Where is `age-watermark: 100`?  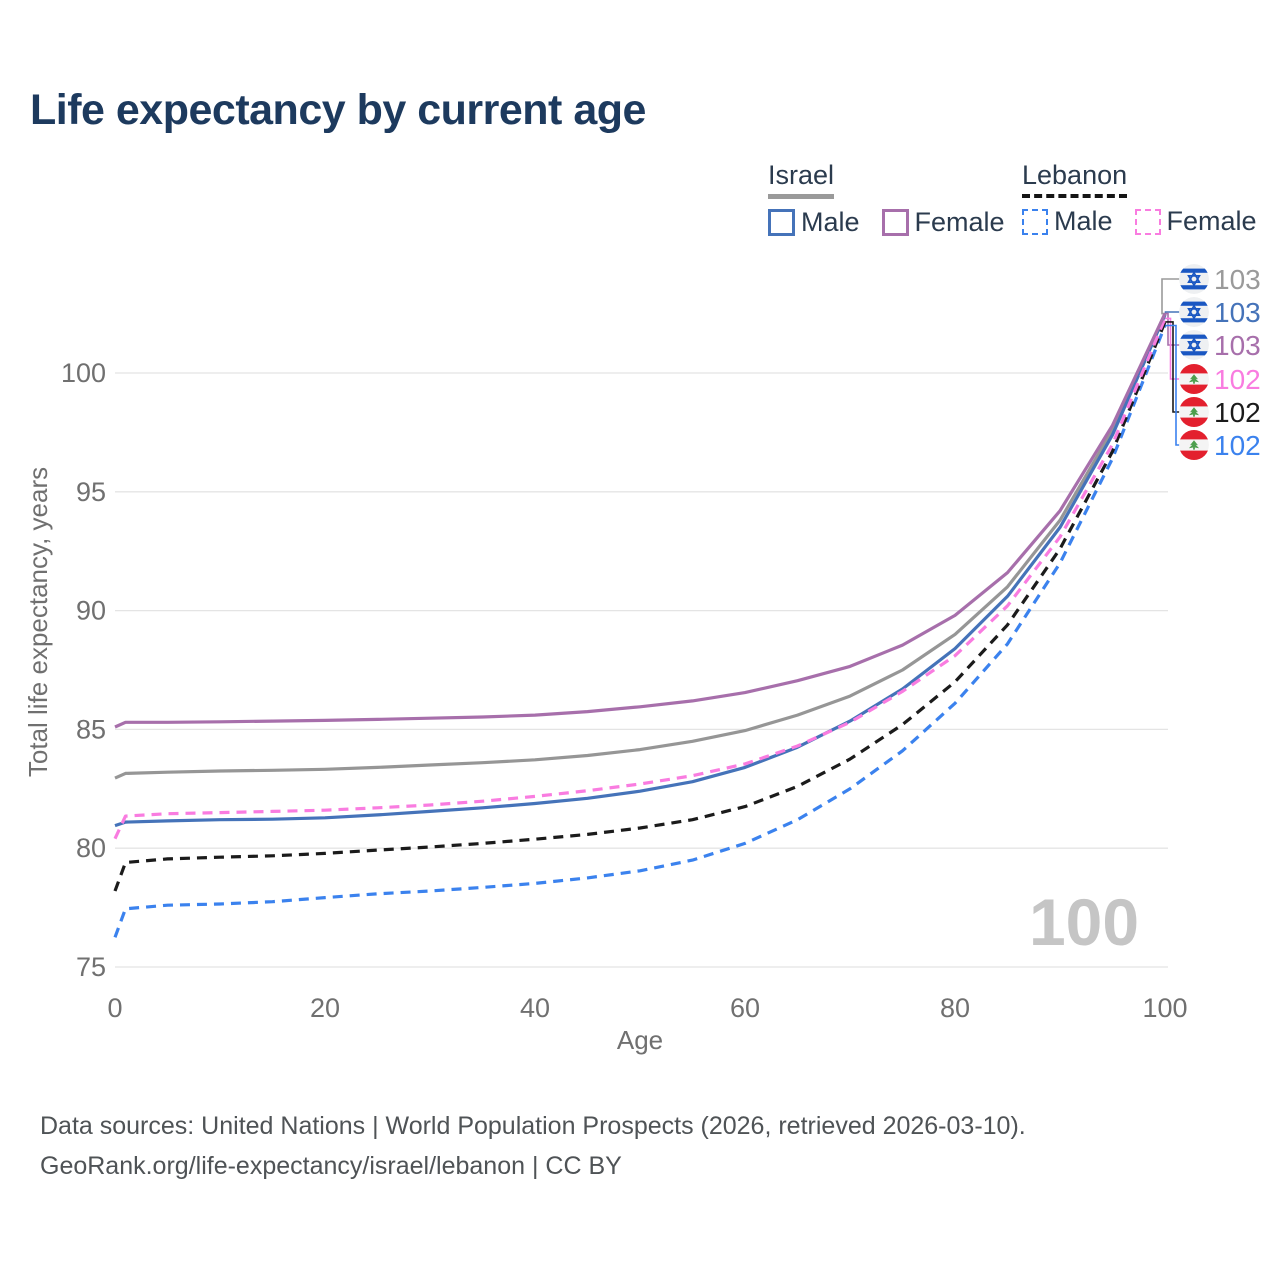
age-watermark: 100 is located at coordinates (1084, 922).